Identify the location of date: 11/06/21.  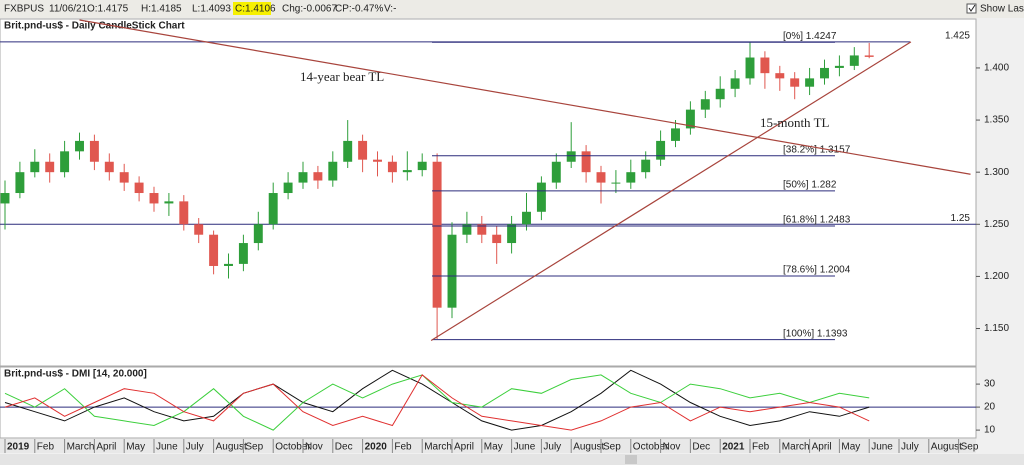
(68, 9).